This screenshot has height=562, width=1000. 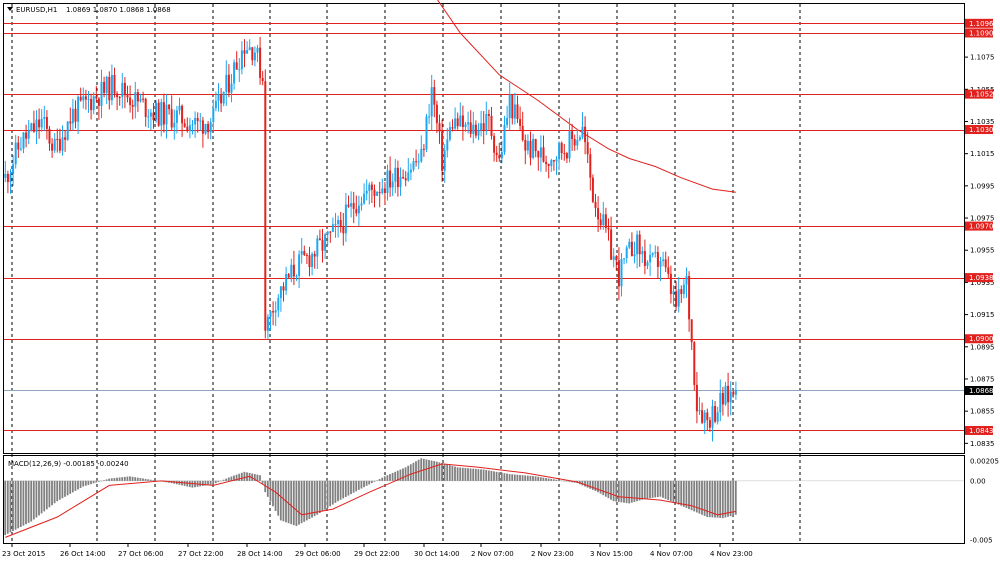 I want to click on symbol-dropdown-icon, so click(x=10, y=9).